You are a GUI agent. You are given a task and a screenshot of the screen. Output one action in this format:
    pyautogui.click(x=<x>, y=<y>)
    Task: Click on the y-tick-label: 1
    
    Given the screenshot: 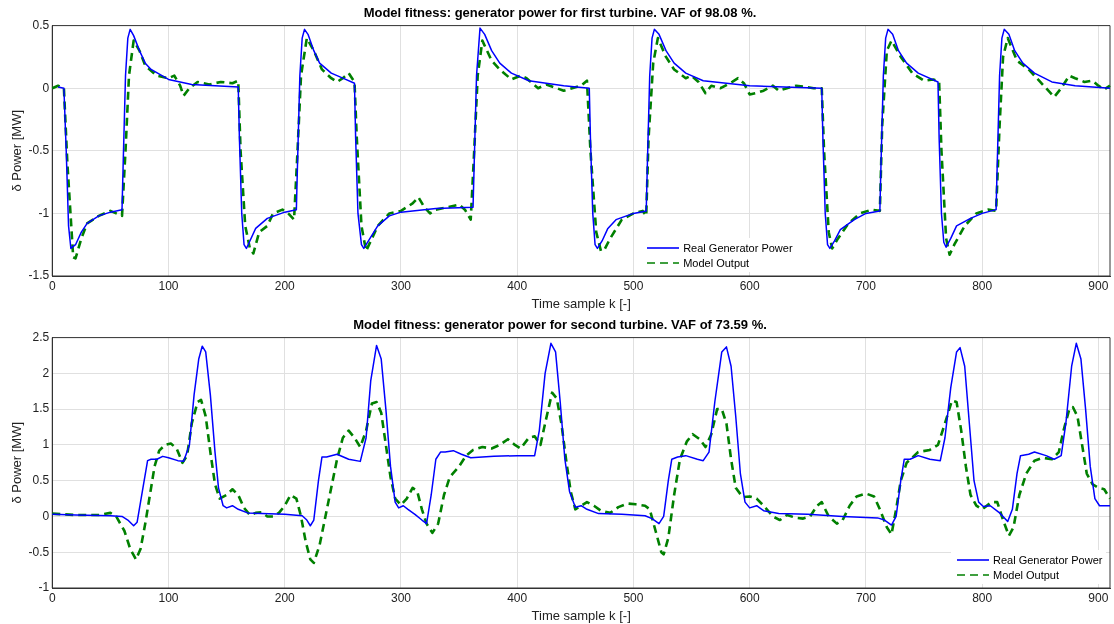 What is the action you would take?
    pyautogui.click(x=46, y=444)
    